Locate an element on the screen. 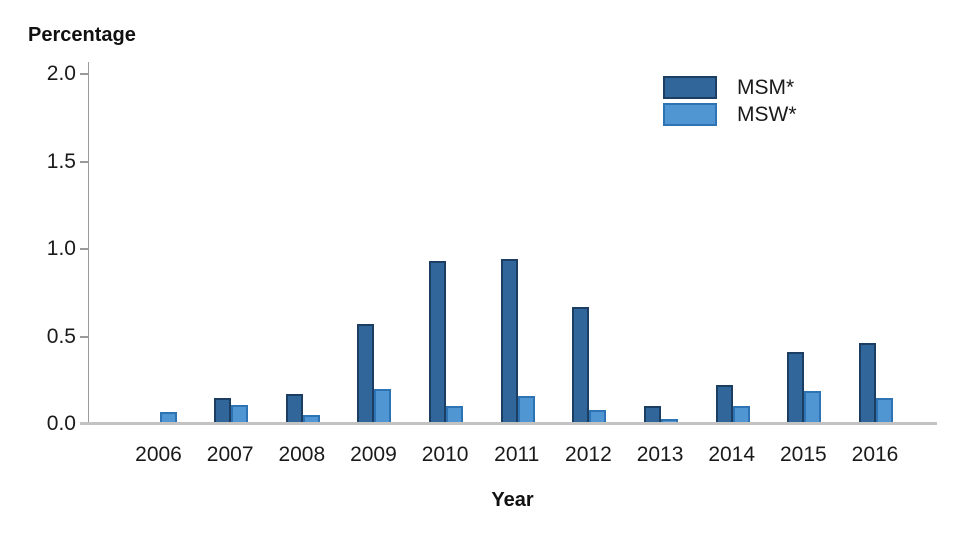 This screenshot has width=960, height=545. y-axis-line is located at coordinates (88, 243).